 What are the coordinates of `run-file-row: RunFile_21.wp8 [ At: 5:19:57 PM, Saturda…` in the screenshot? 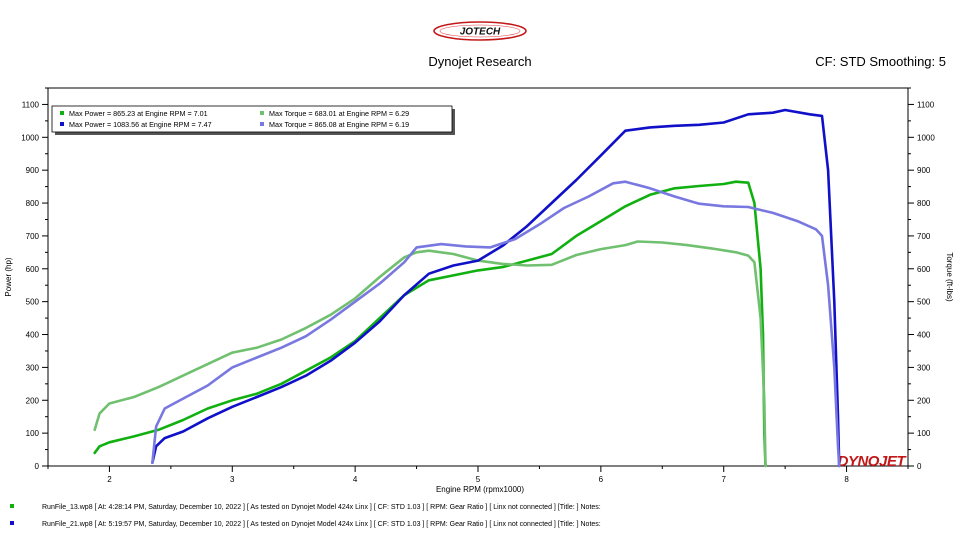 It's located at (483, 529).